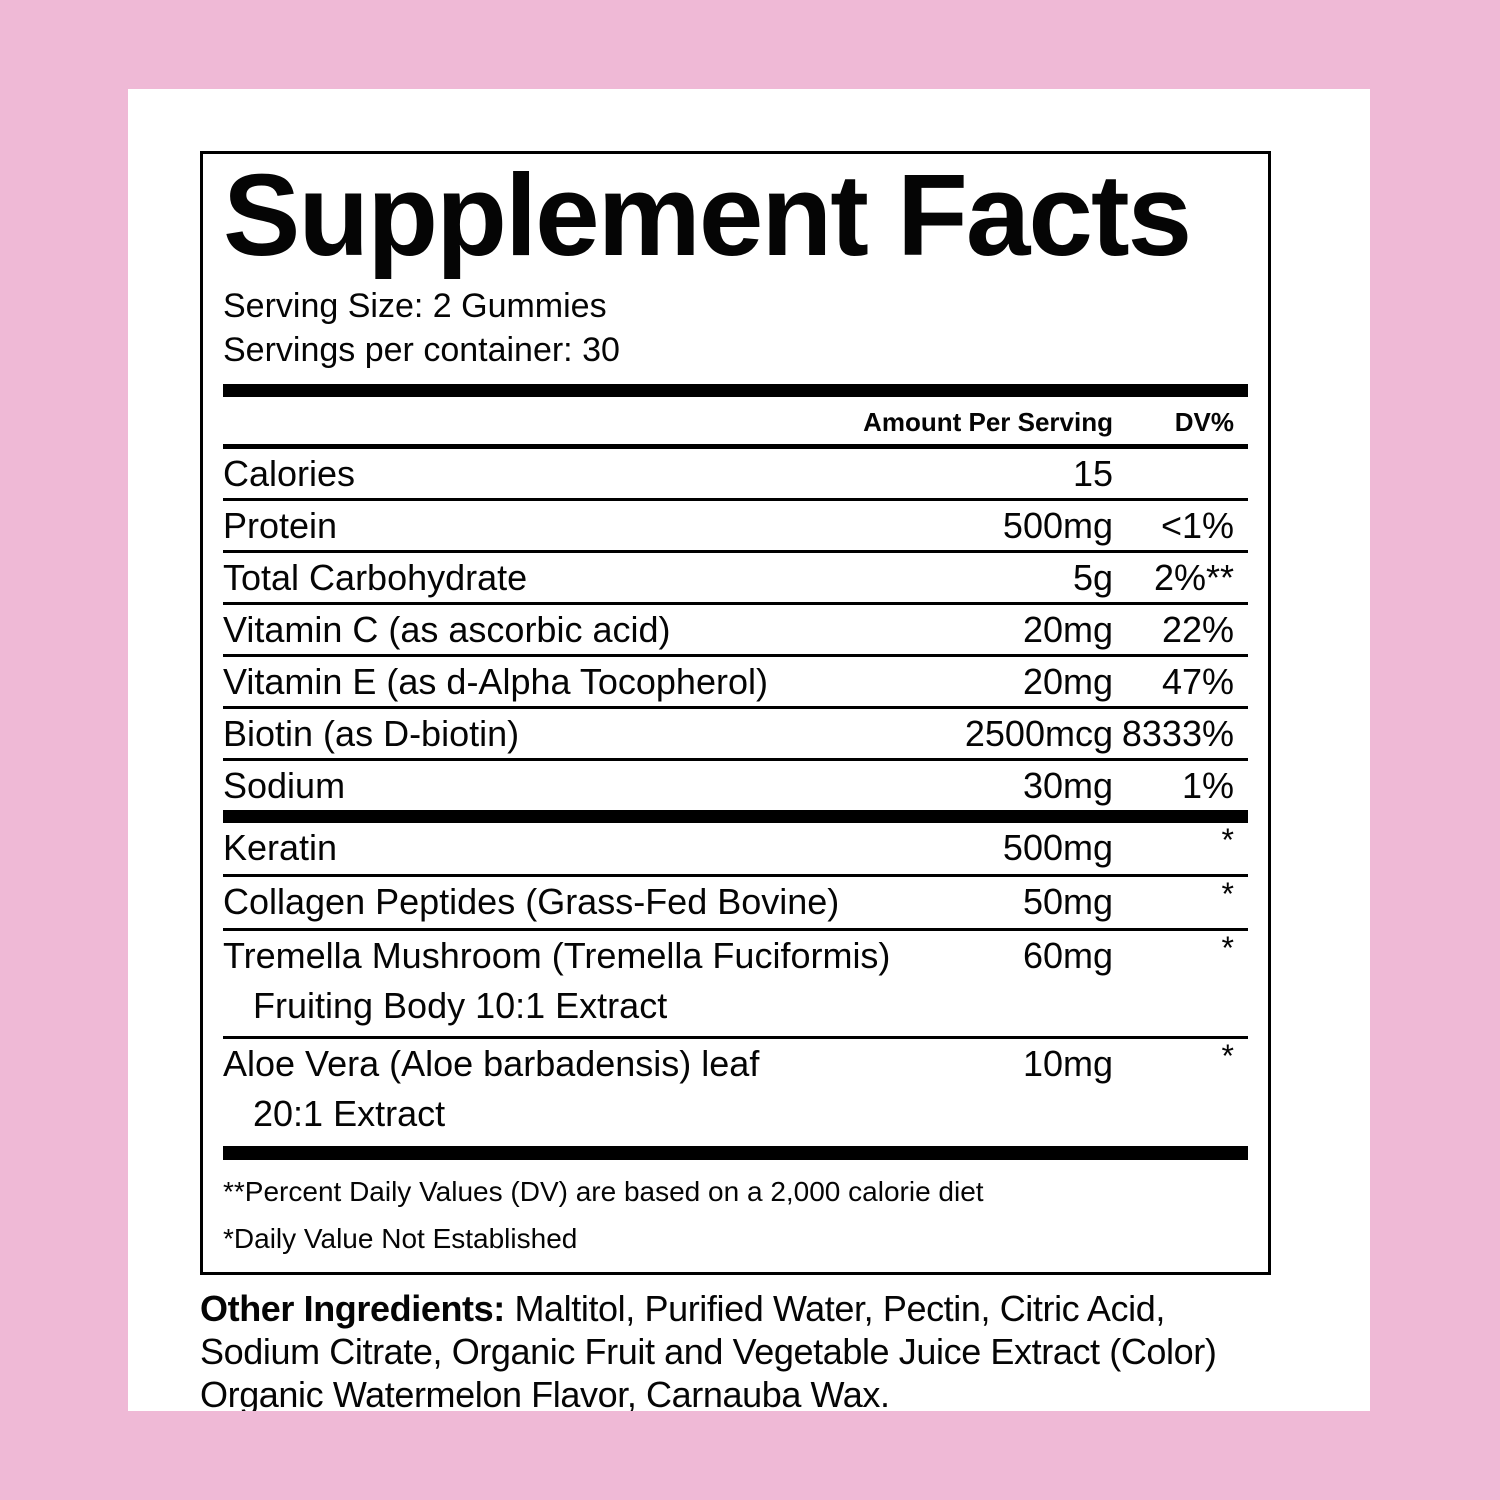 This screenshot has height=1500, width=1500. Describe the element at coordinates (1067, 956) in the screenshot. I see `ingredient-amount: 60mg` at that location.